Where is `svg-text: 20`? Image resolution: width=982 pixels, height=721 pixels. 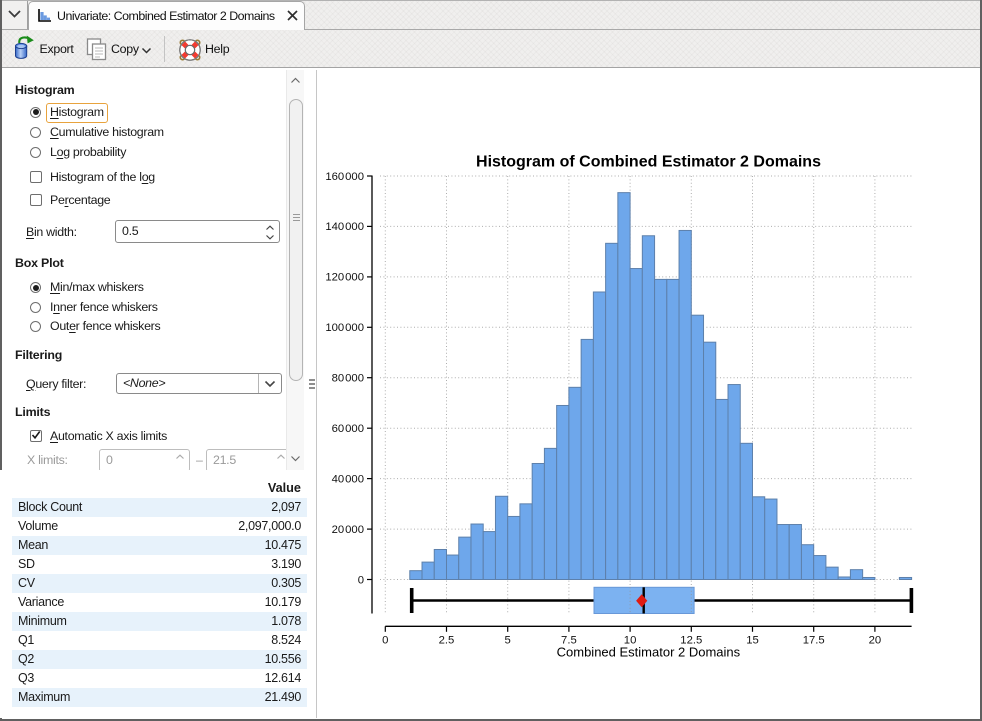
svg-text: 20 is located at coordinates (875, 641).